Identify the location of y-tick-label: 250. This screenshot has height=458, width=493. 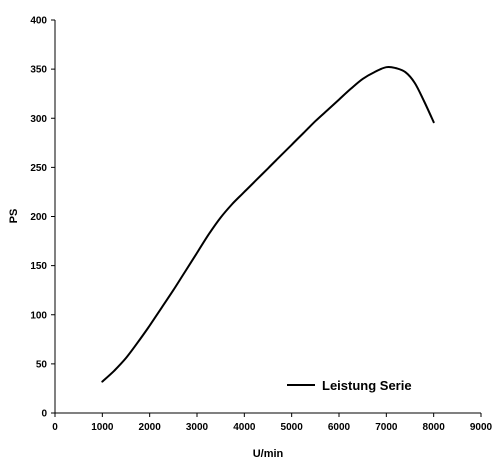
(38, 168).